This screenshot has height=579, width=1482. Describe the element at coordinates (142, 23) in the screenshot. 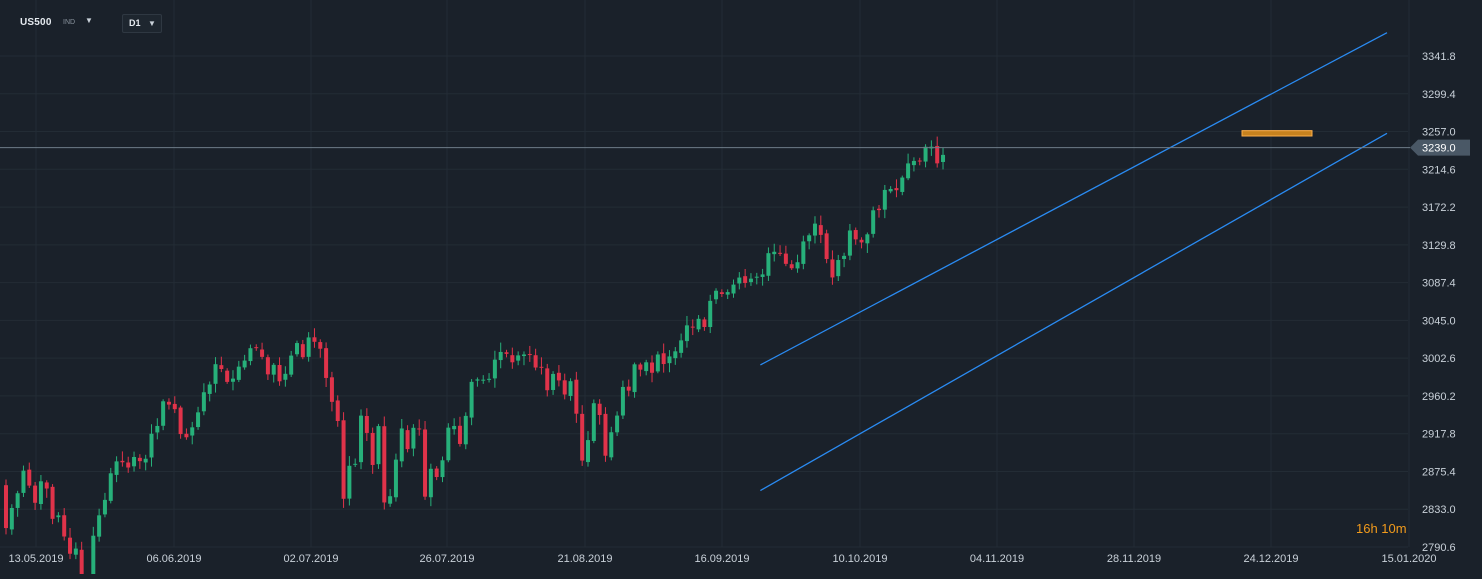

I see `timeframe-selector: D1 ▼` at that location.